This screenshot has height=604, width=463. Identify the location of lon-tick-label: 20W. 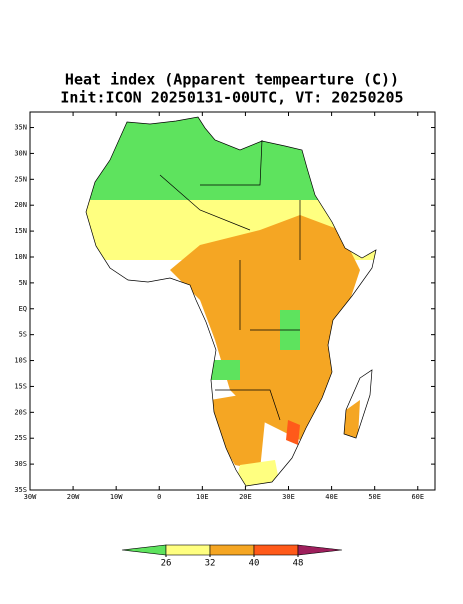
(73, 497).